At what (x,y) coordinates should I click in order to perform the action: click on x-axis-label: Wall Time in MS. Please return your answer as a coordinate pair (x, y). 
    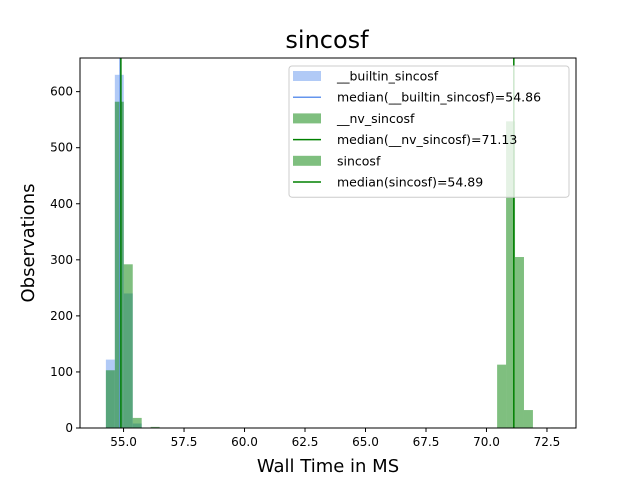
    Looking at the image, I should click on (328, 466).